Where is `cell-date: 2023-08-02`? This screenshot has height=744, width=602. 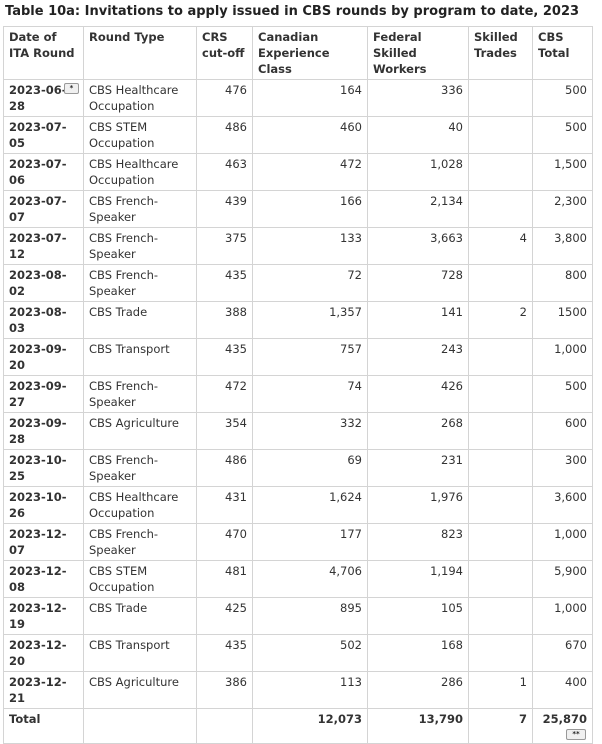
cell-date: 2023-08-02 is located at coordinates (43, 283).